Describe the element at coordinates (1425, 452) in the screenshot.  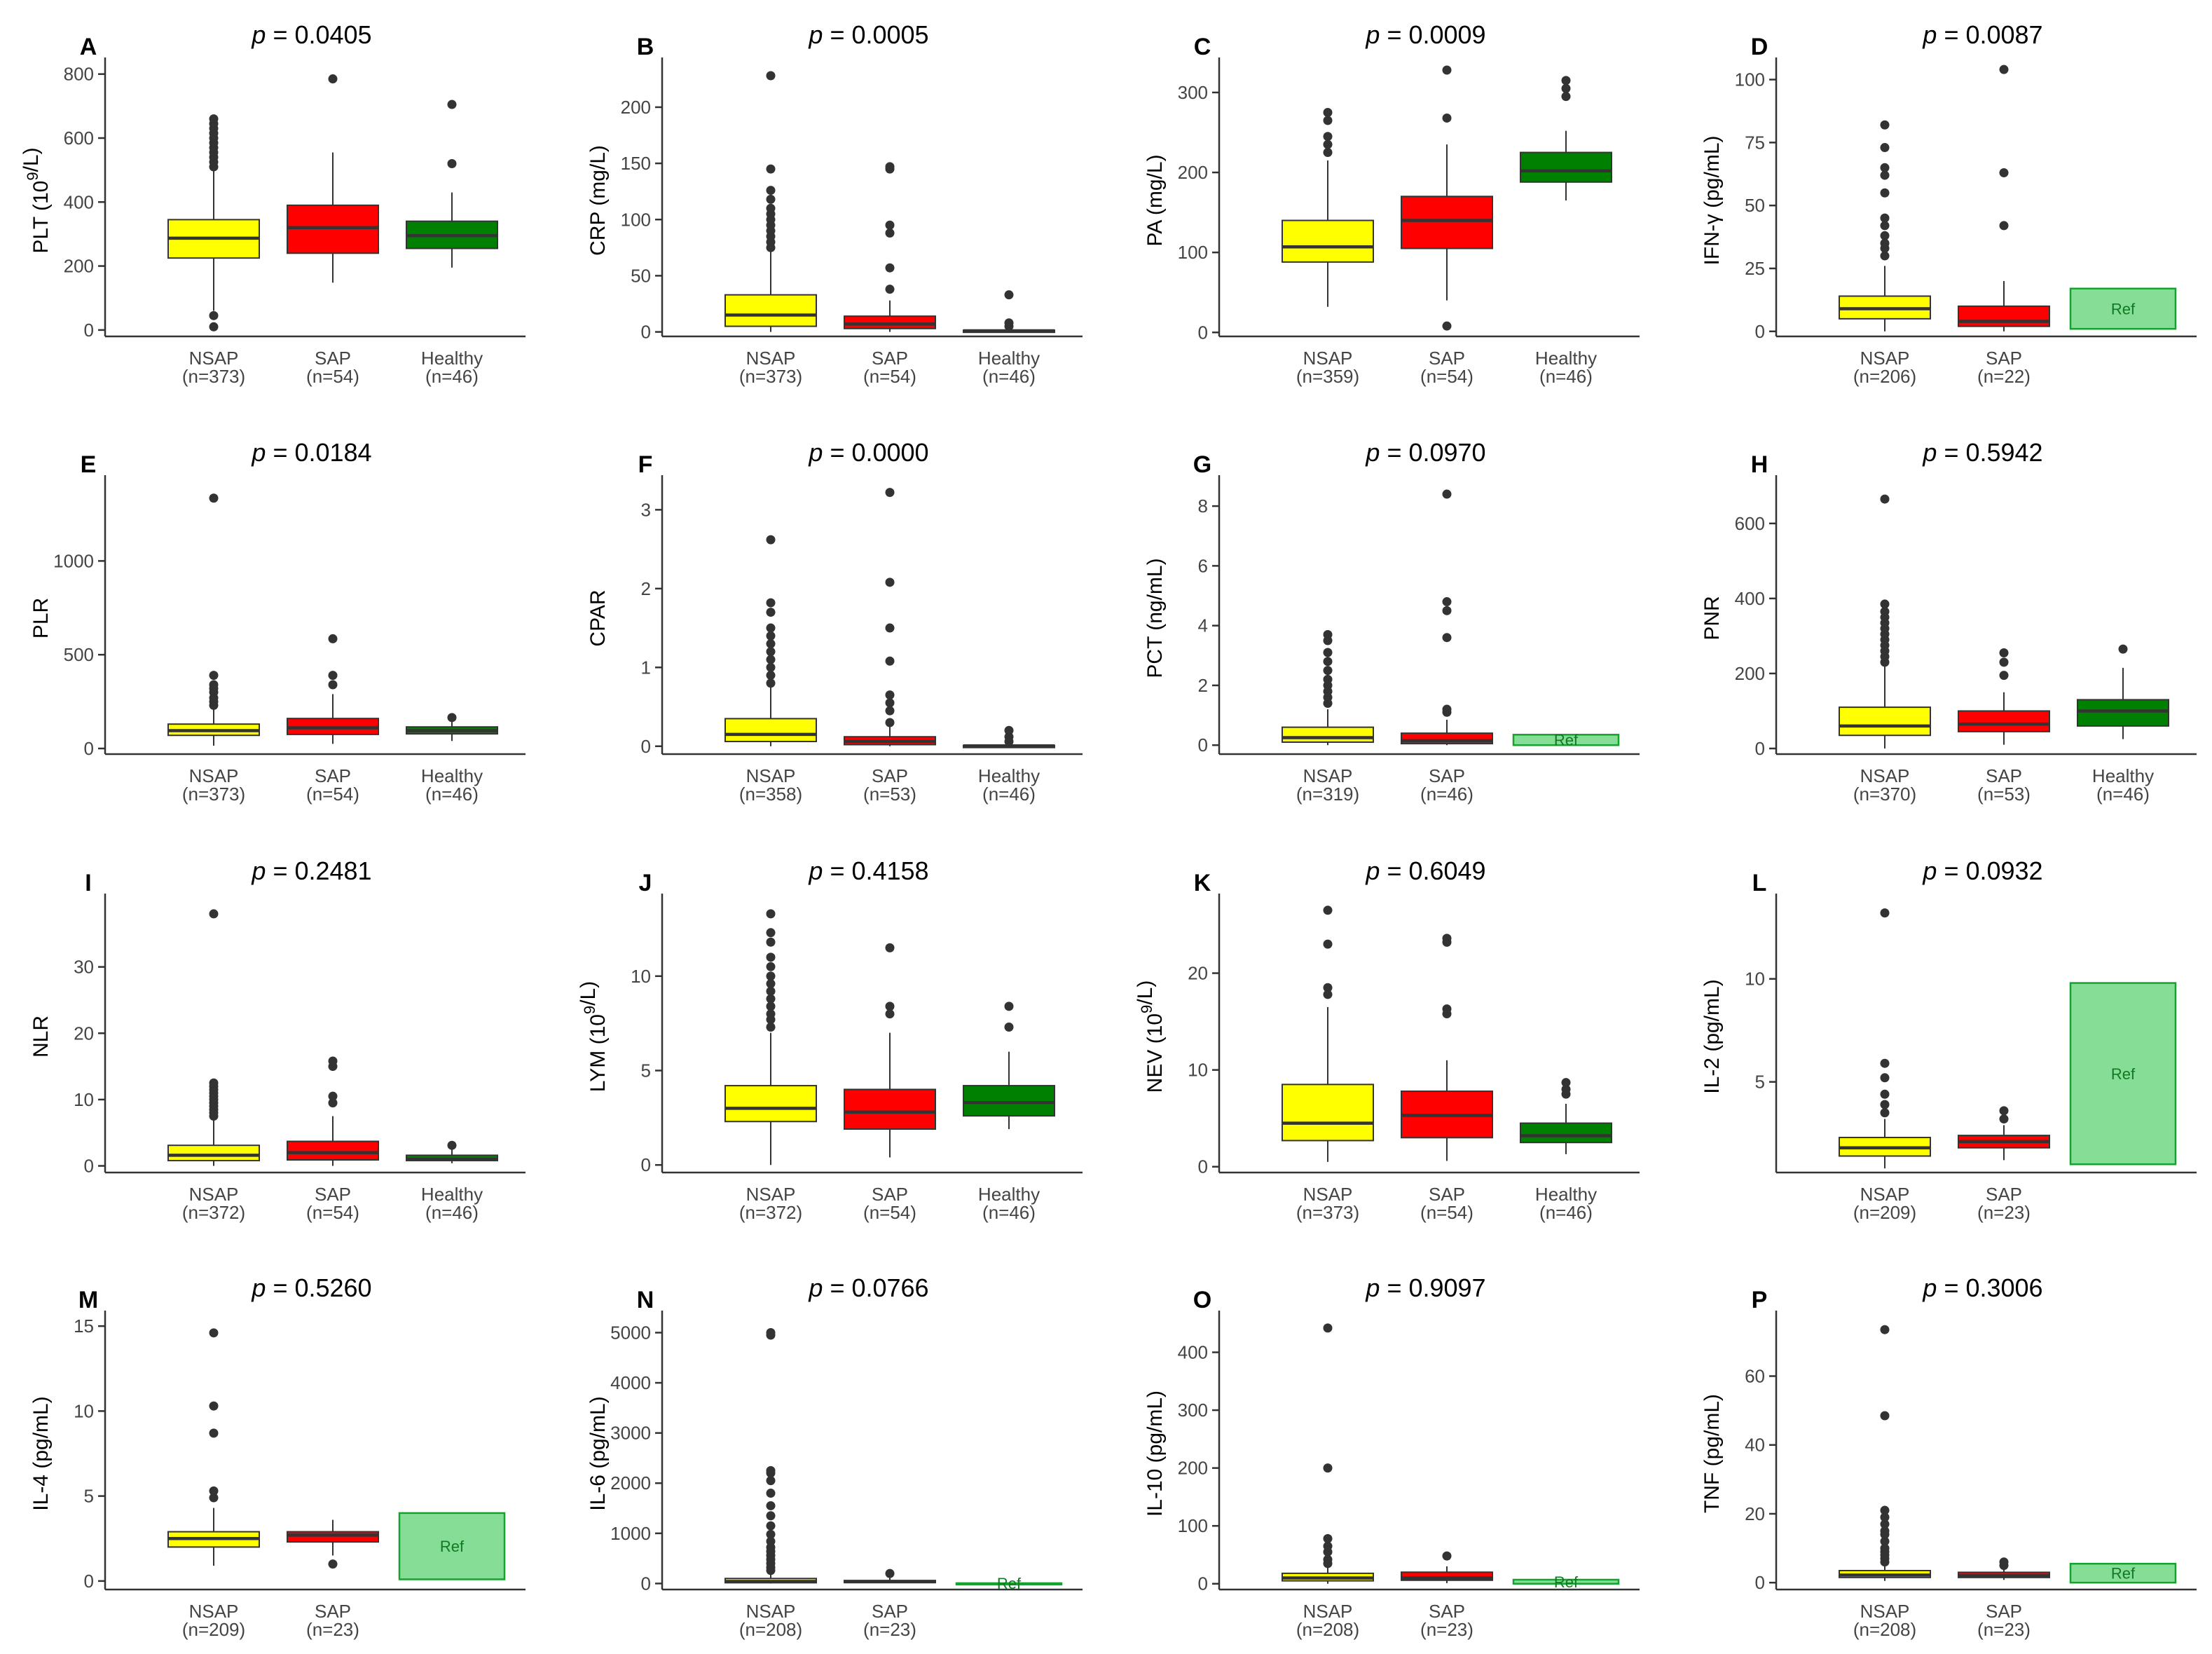
I see `p-value-title: p = 0.0970` at that location.